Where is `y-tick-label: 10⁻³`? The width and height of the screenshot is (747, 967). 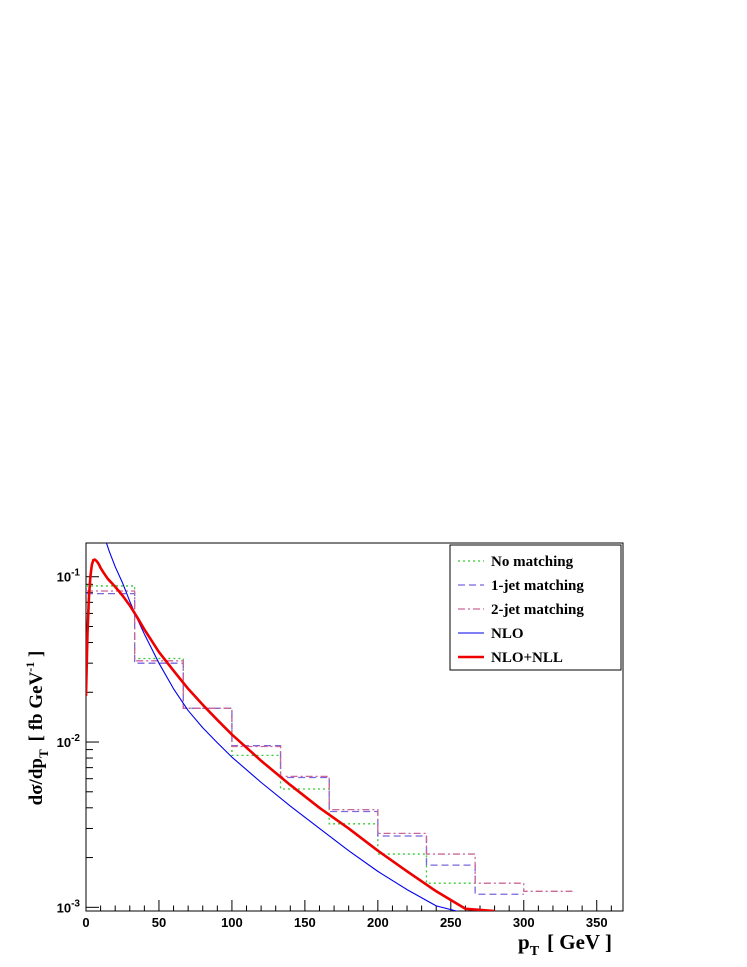
y-tick-label: 10⁻³ is located at coordinates (69, 906).